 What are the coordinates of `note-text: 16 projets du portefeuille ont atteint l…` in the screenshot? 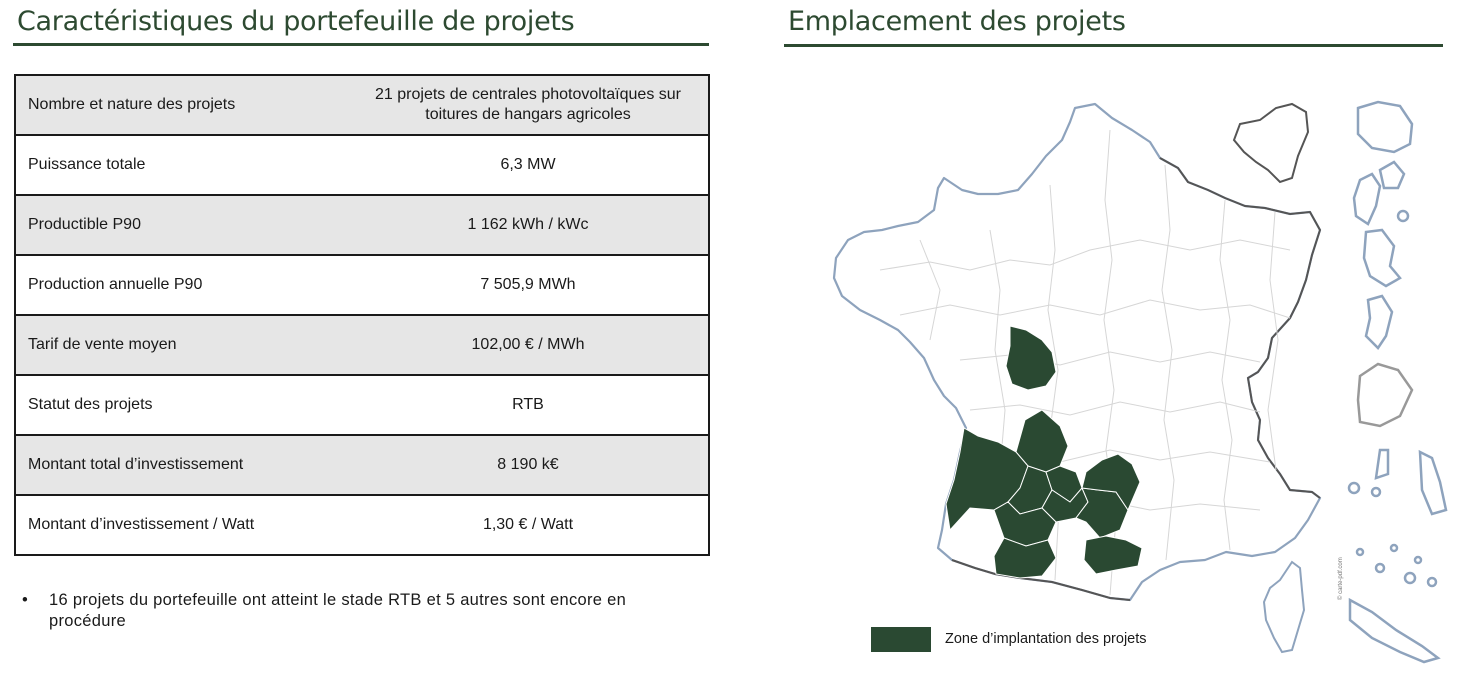 It's located at (338, 610).